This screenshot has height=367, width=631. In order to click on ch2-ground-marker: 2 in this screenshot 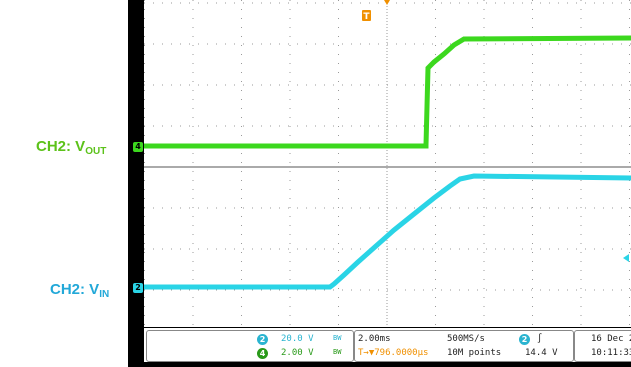, I will do `click(138, 288)`.